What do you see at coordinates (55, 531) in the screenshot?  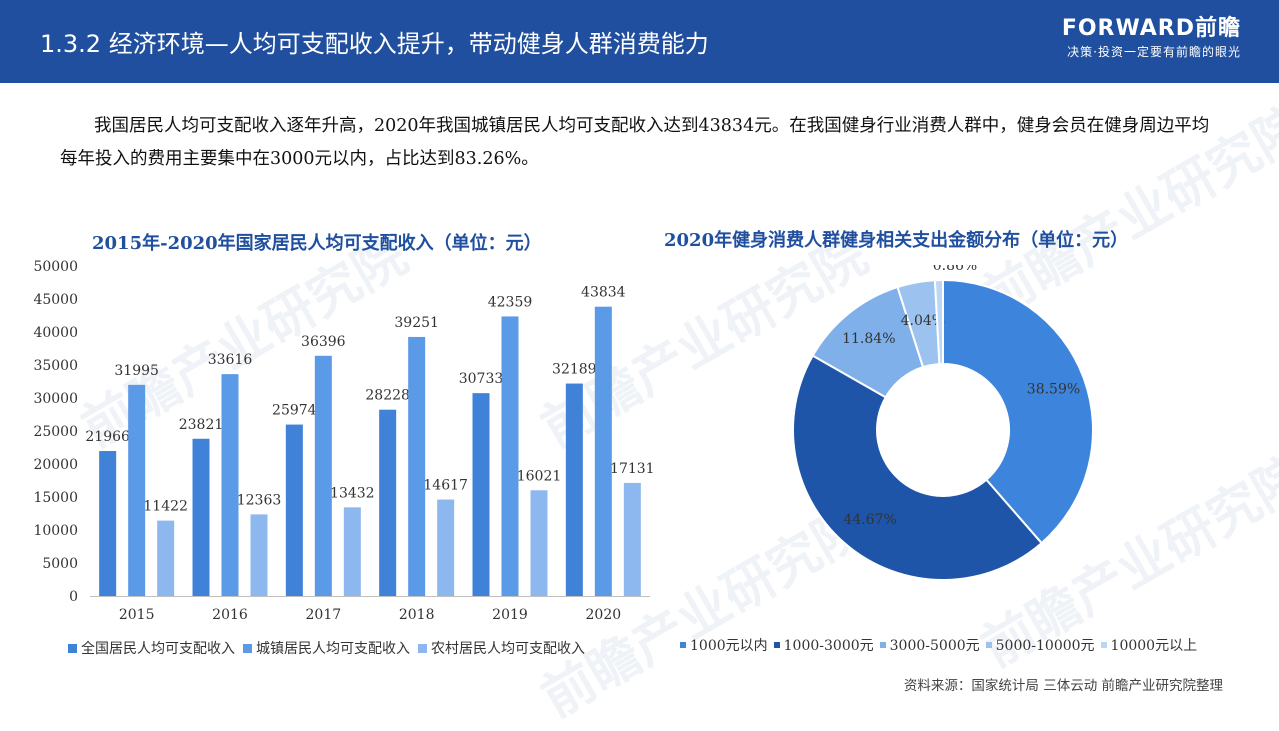 I see `y-tick-label: 10000` at bounding box center [55, 531].